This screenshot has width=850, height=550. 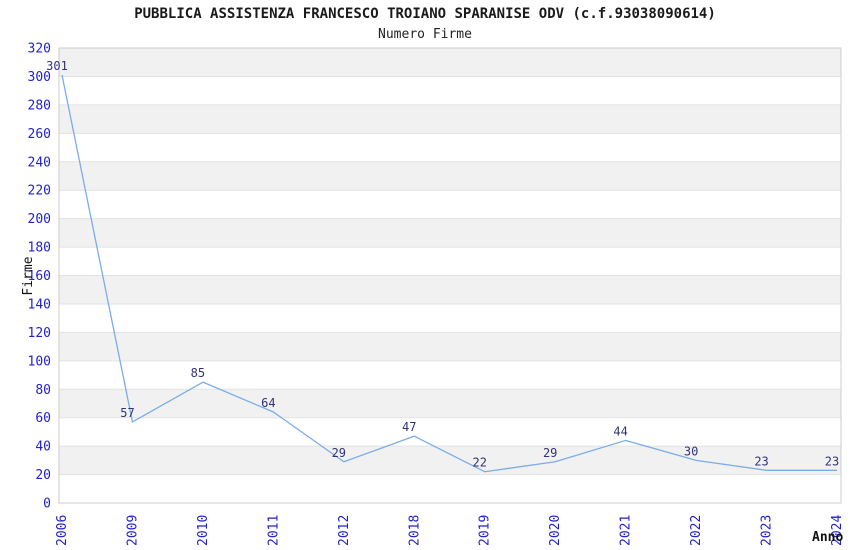 What do you see at coordinates (268, 403) in the screenshot?
I see `data-point-label: 64` at bounding box center [268, 403].